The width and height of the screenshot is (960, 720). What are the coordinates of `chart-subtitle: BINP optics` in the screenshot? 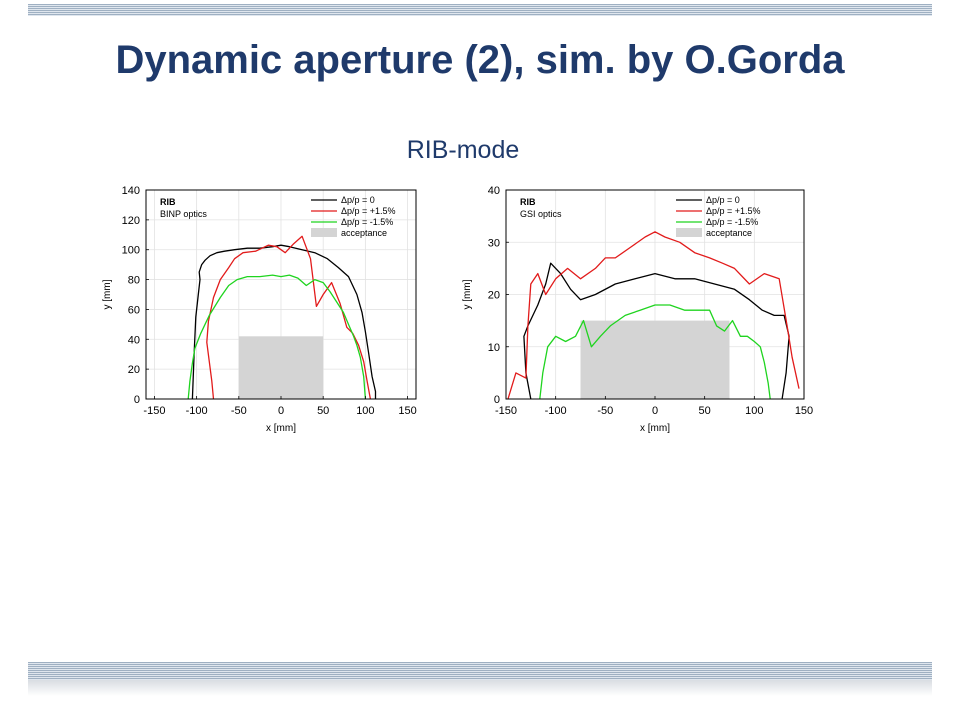 It's located at (183, 214).